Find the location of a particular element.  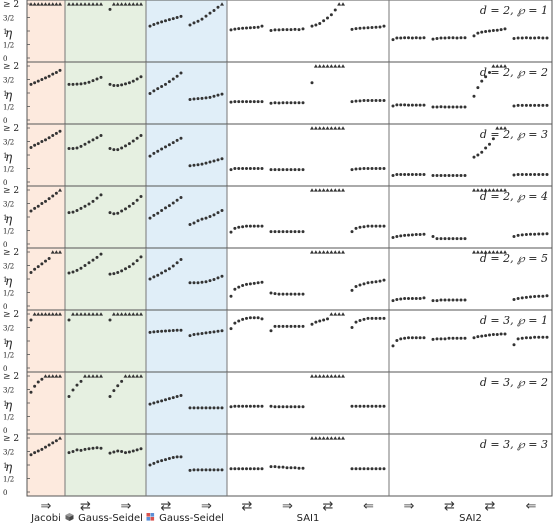

panel-6: 0 1/2 1 3/2 ≥ 2 η d = 3, ℘ = 1 is located at coordinates (278, 341).